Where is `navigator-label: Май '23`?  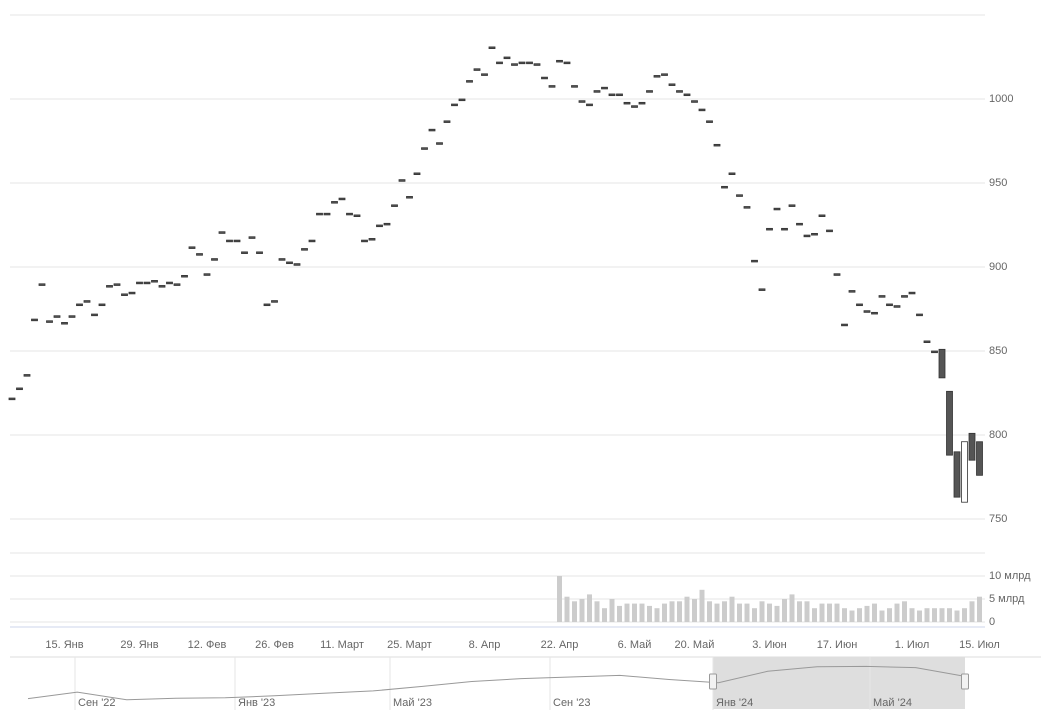
navigator-label: Май '23 is located at coordinates (412, 703).